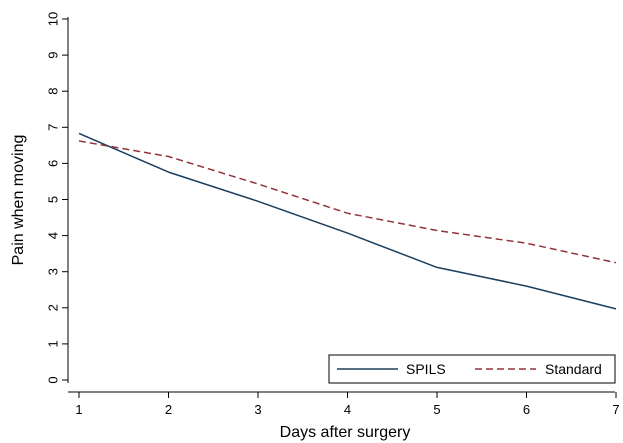 Image resolution: width=623 pixels, height=443 pixels. Describe the element at coordinates (53, 379) in the screenshot. I see `y-tick-label: 0` at that location.